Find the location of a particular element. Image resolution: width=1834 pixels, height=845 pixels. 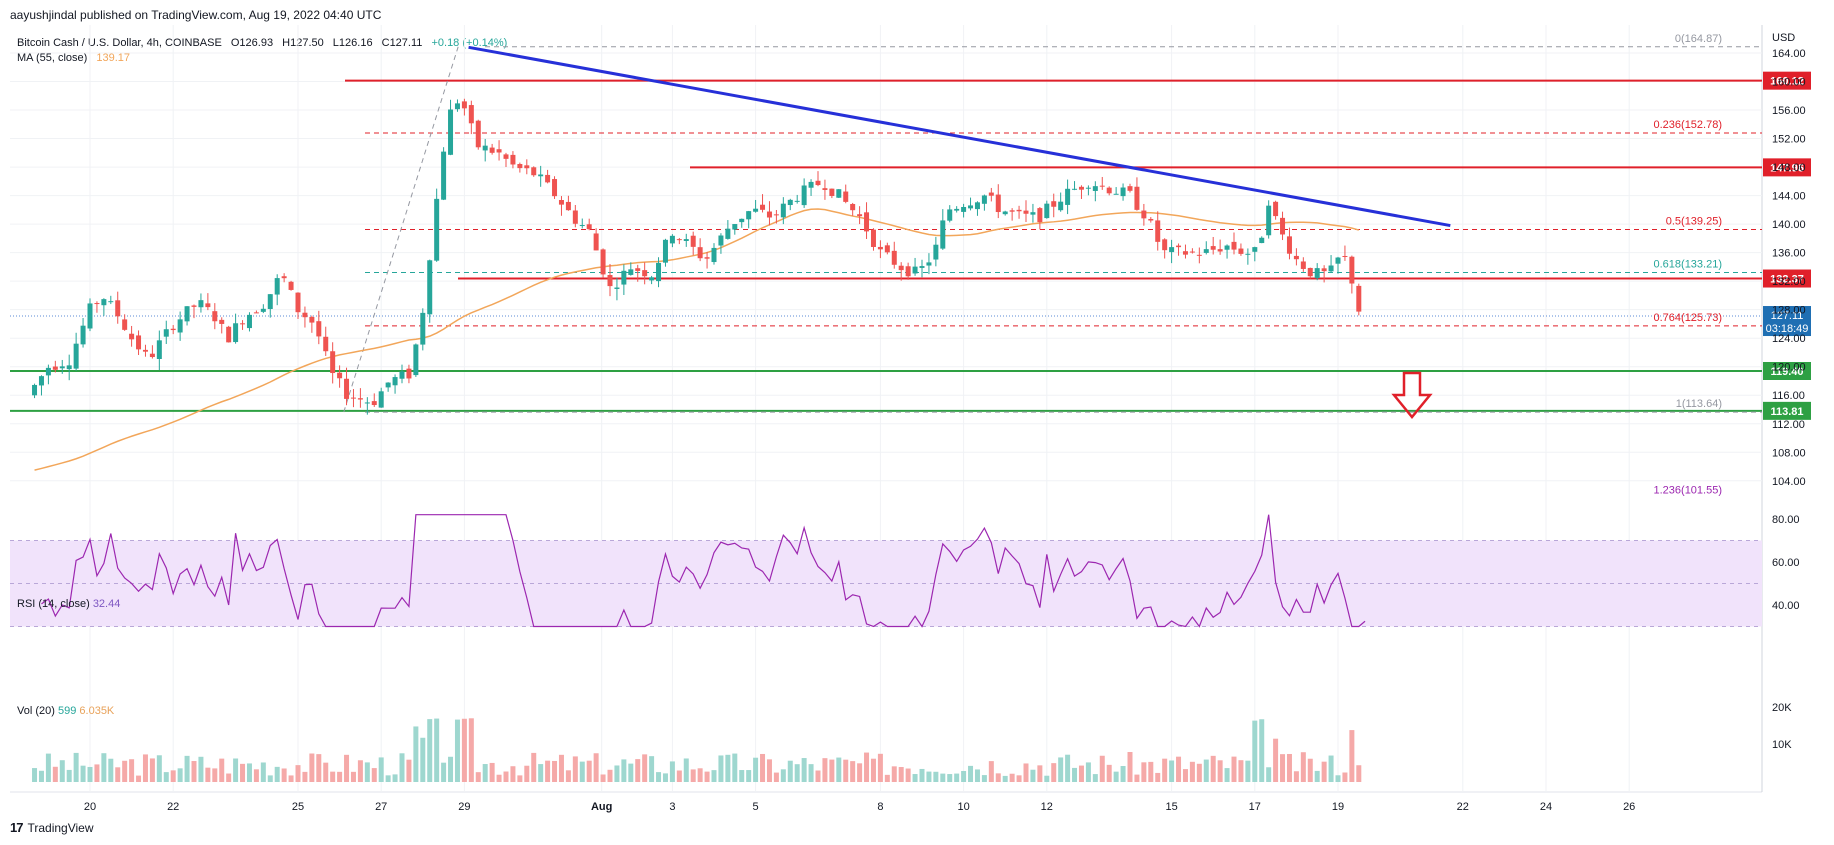

brand-name: TradingView is located at coordinates (60, 827).